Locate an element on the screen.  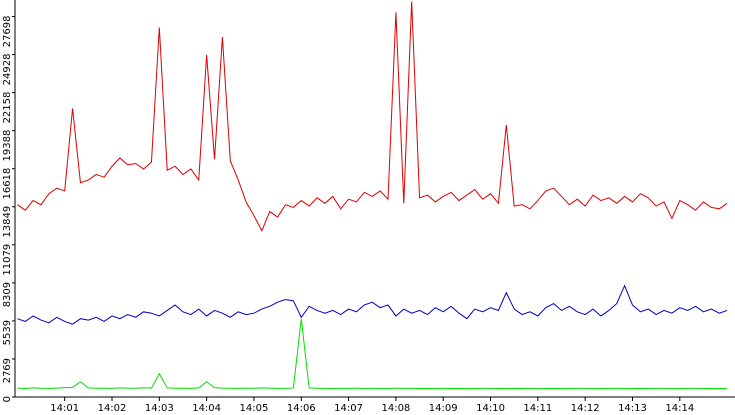
x-tick-label: 14:03 is located at coordinates (159, 408).